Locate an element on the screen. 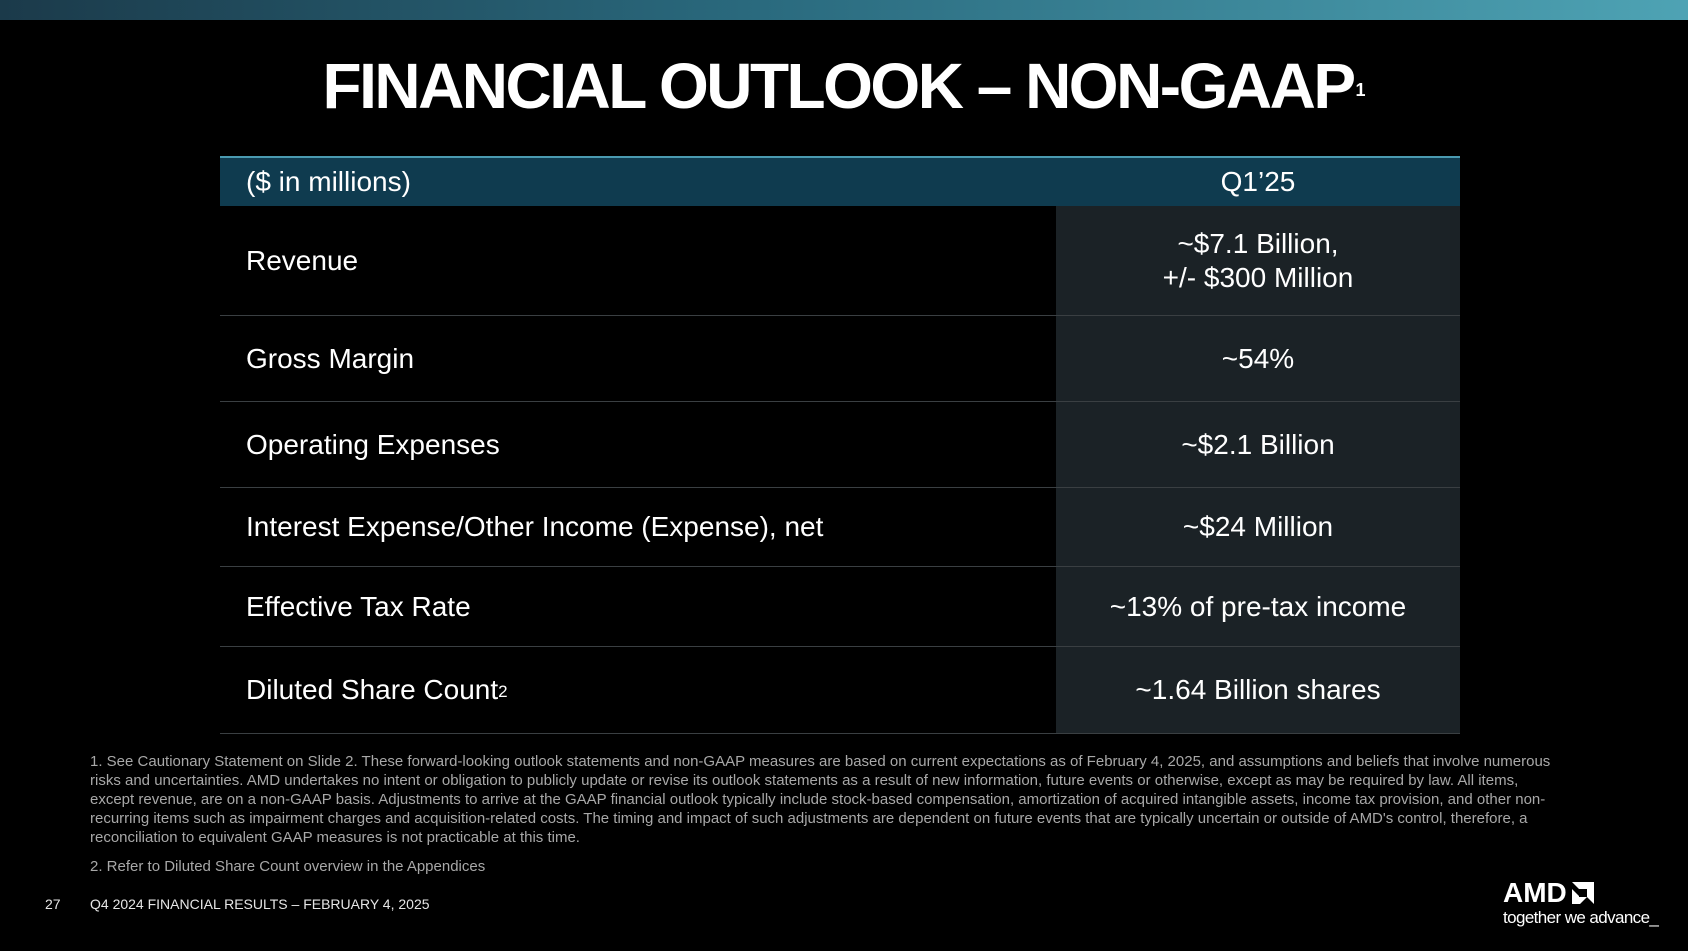 The image size is (1688, 951). slide-title: FINANCIAL OUTLOOK – NON-GAAP 1 is located at coordinates (844, 86).